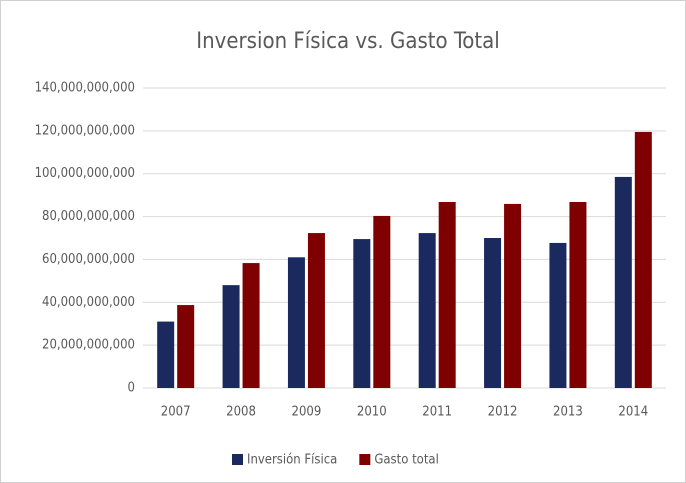 The image size is (686, 483). I want to click on y-tick-label: 20,000,000,000, so click(88, 345).